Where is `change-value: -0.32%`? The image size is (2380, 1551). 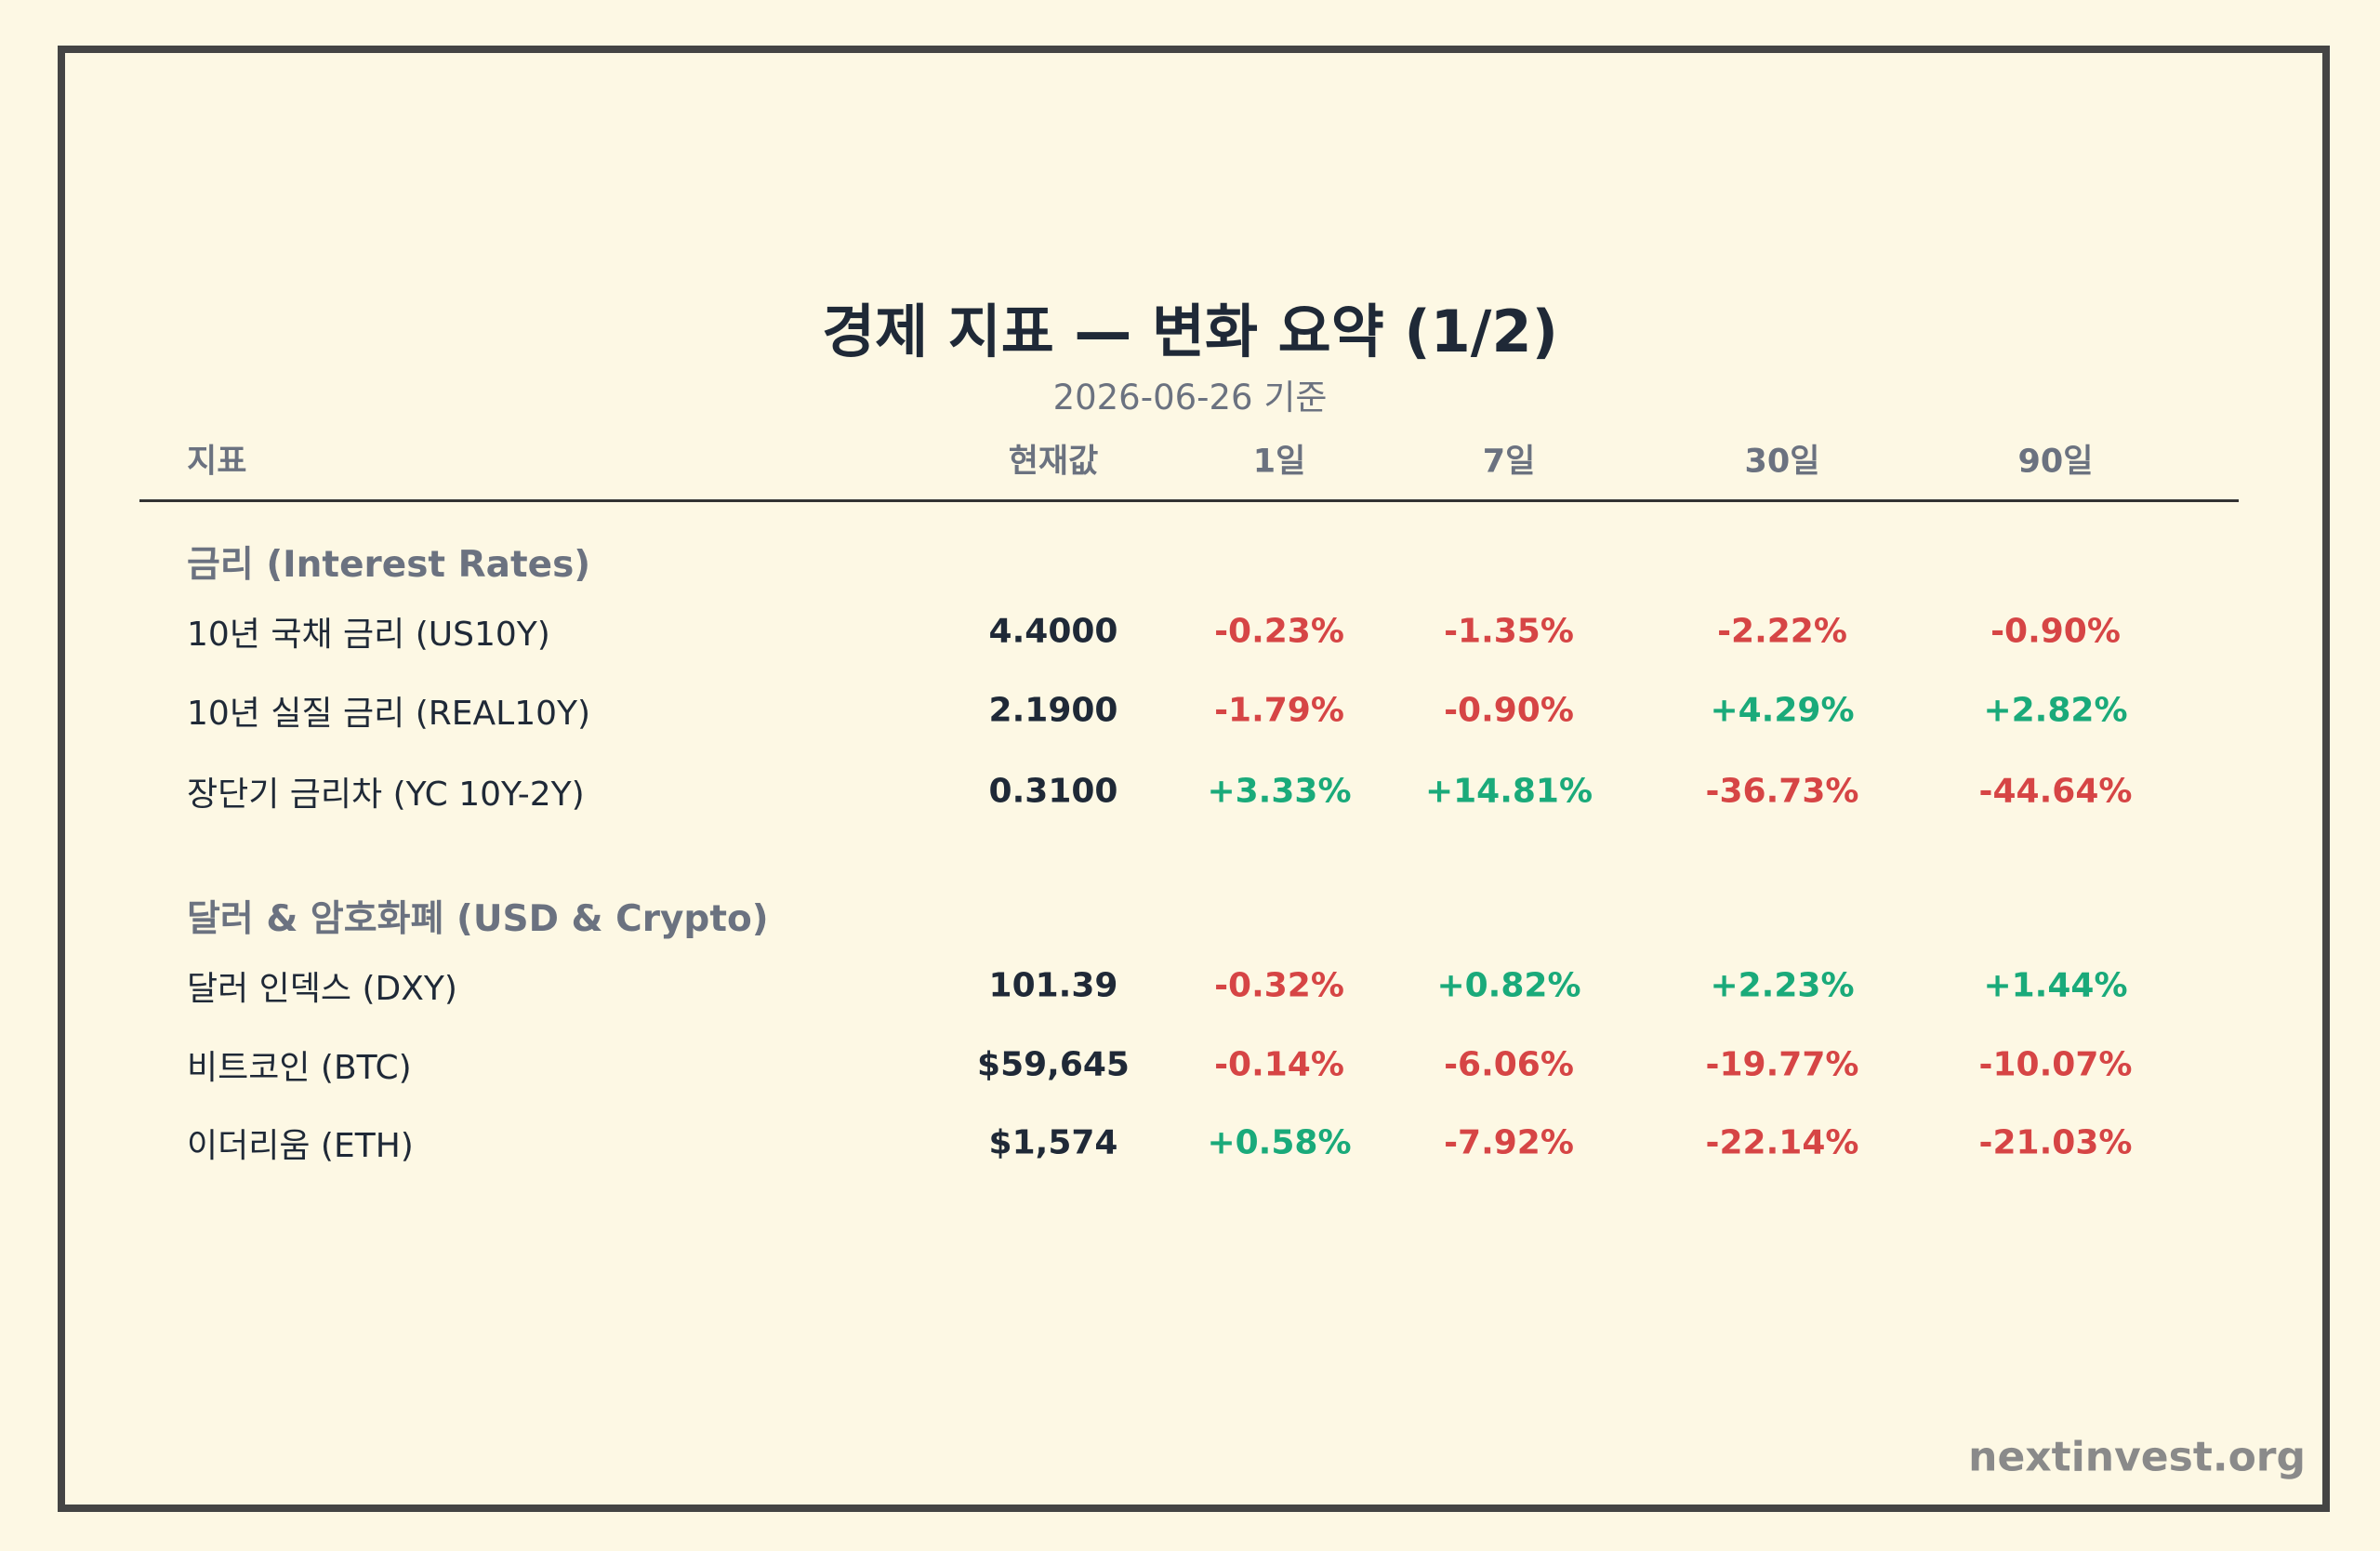 change-value: -0.32% is located at coordinates (1279, 985).